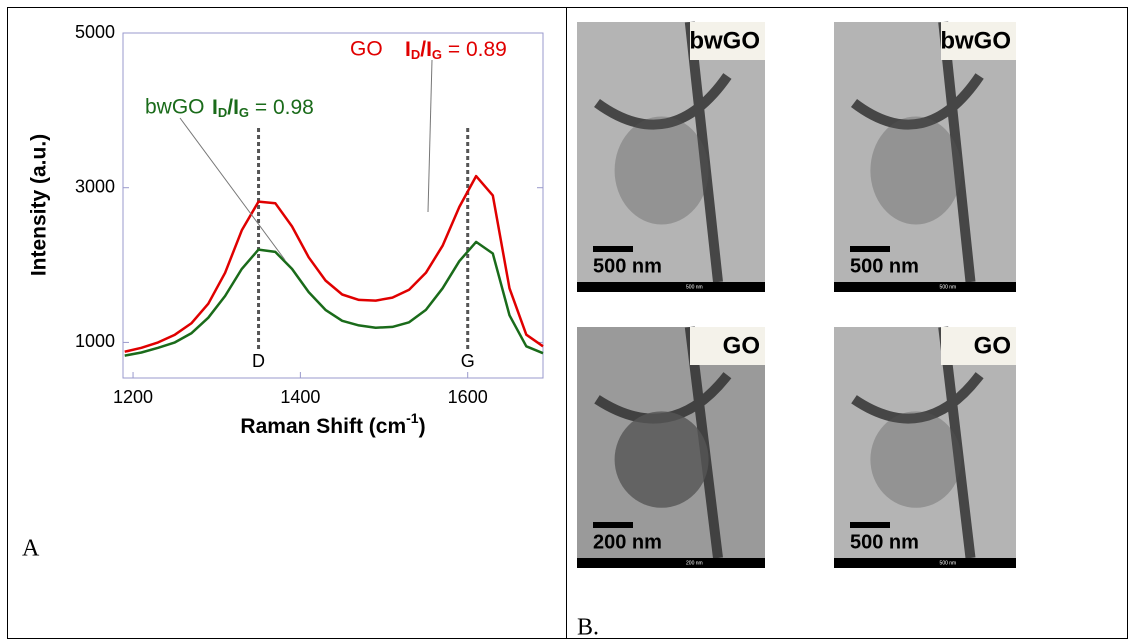  What do you see at coordinates (95, 32) in the screenshot?
I see `y-tick-label: 5000` at bounding box center [95, 32].